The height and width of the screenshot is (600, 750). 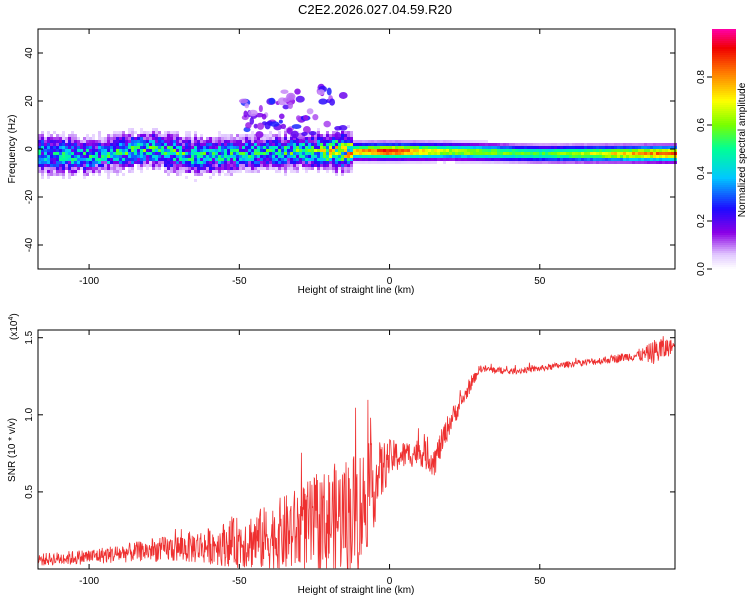 What do you see at coordinates (239, 281) in the screenshot?
I see `spectrogram-xtick-label: -50` at bounding box center [239, 281].